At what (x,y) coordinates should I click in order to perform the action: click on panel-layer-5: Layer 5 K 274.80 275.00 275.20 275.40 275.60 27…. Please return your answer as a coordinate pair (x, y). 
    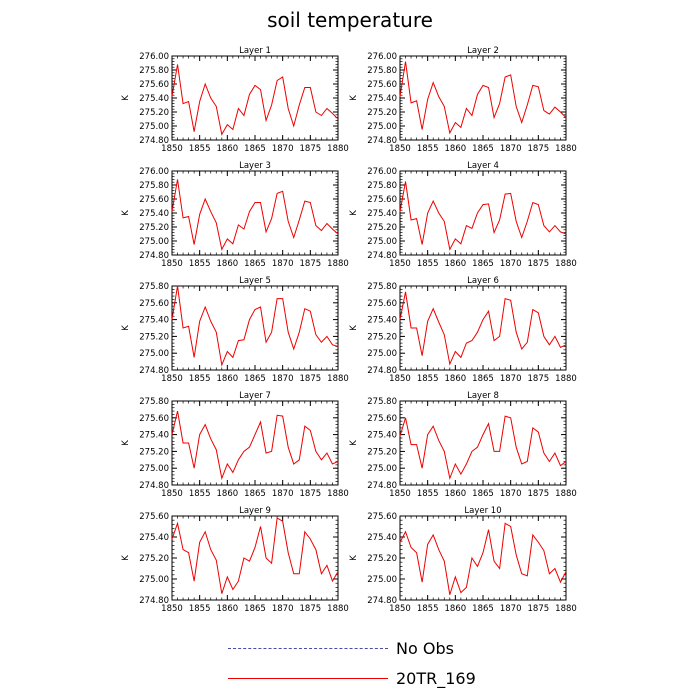
    Looking at the image, I should click on (235, 330).